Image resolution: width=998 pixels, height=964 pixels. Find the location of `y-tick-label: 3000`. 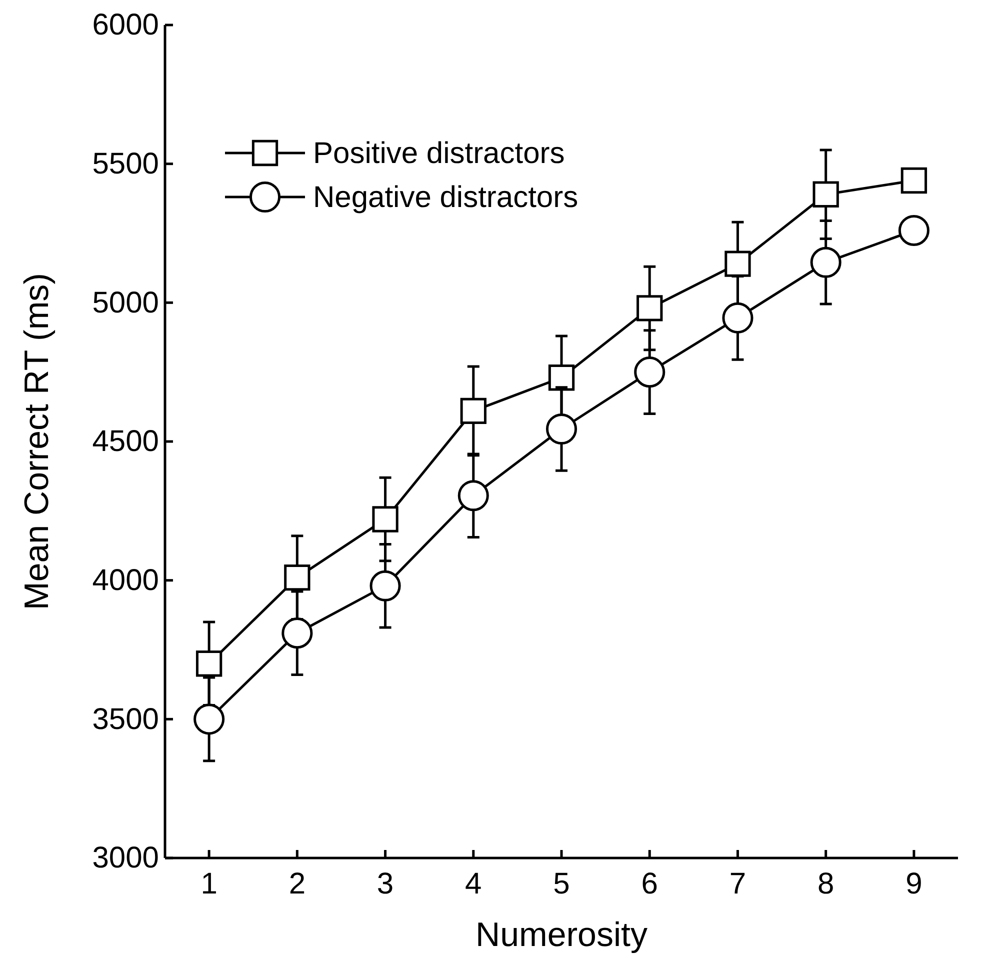

y-tick-label: 3000 is located at coordinates (125, 858).